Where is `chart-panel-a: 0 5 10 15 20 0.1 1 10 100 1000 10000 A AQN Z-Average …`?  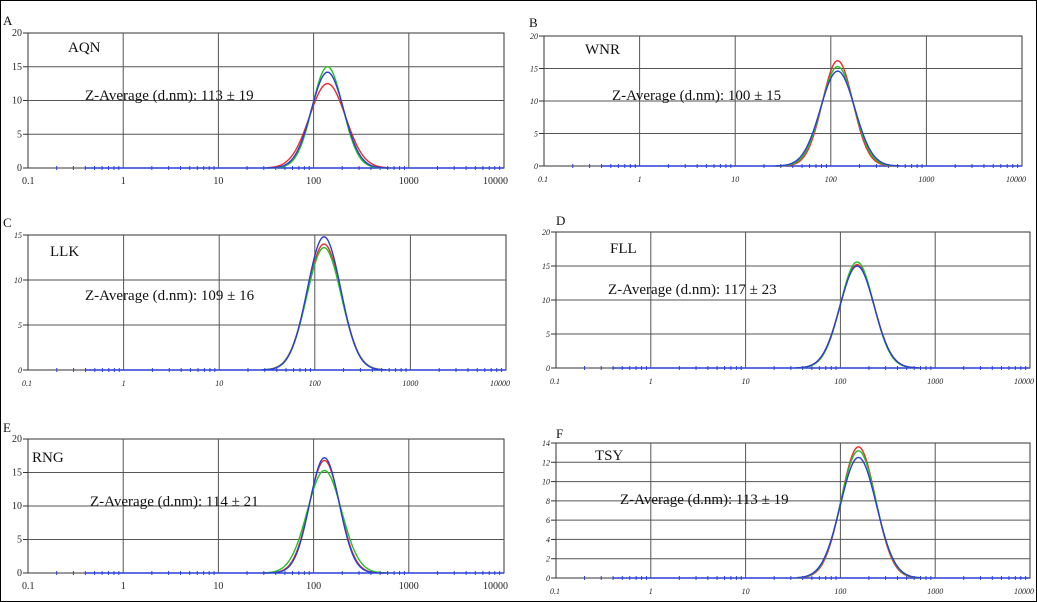 chart-panel-a: 0 5 10 15 20 0.1 1 10 100 1000 10000 A AQN Z-Average … is located at coordinates (255, 100).